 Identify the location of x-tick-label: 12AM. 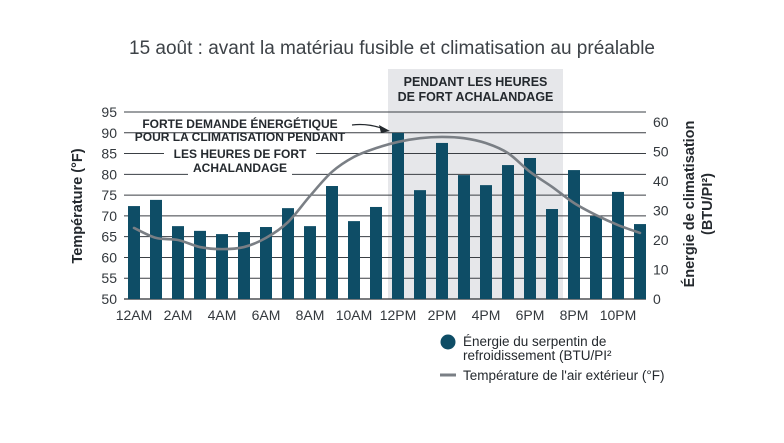
(134, 315).